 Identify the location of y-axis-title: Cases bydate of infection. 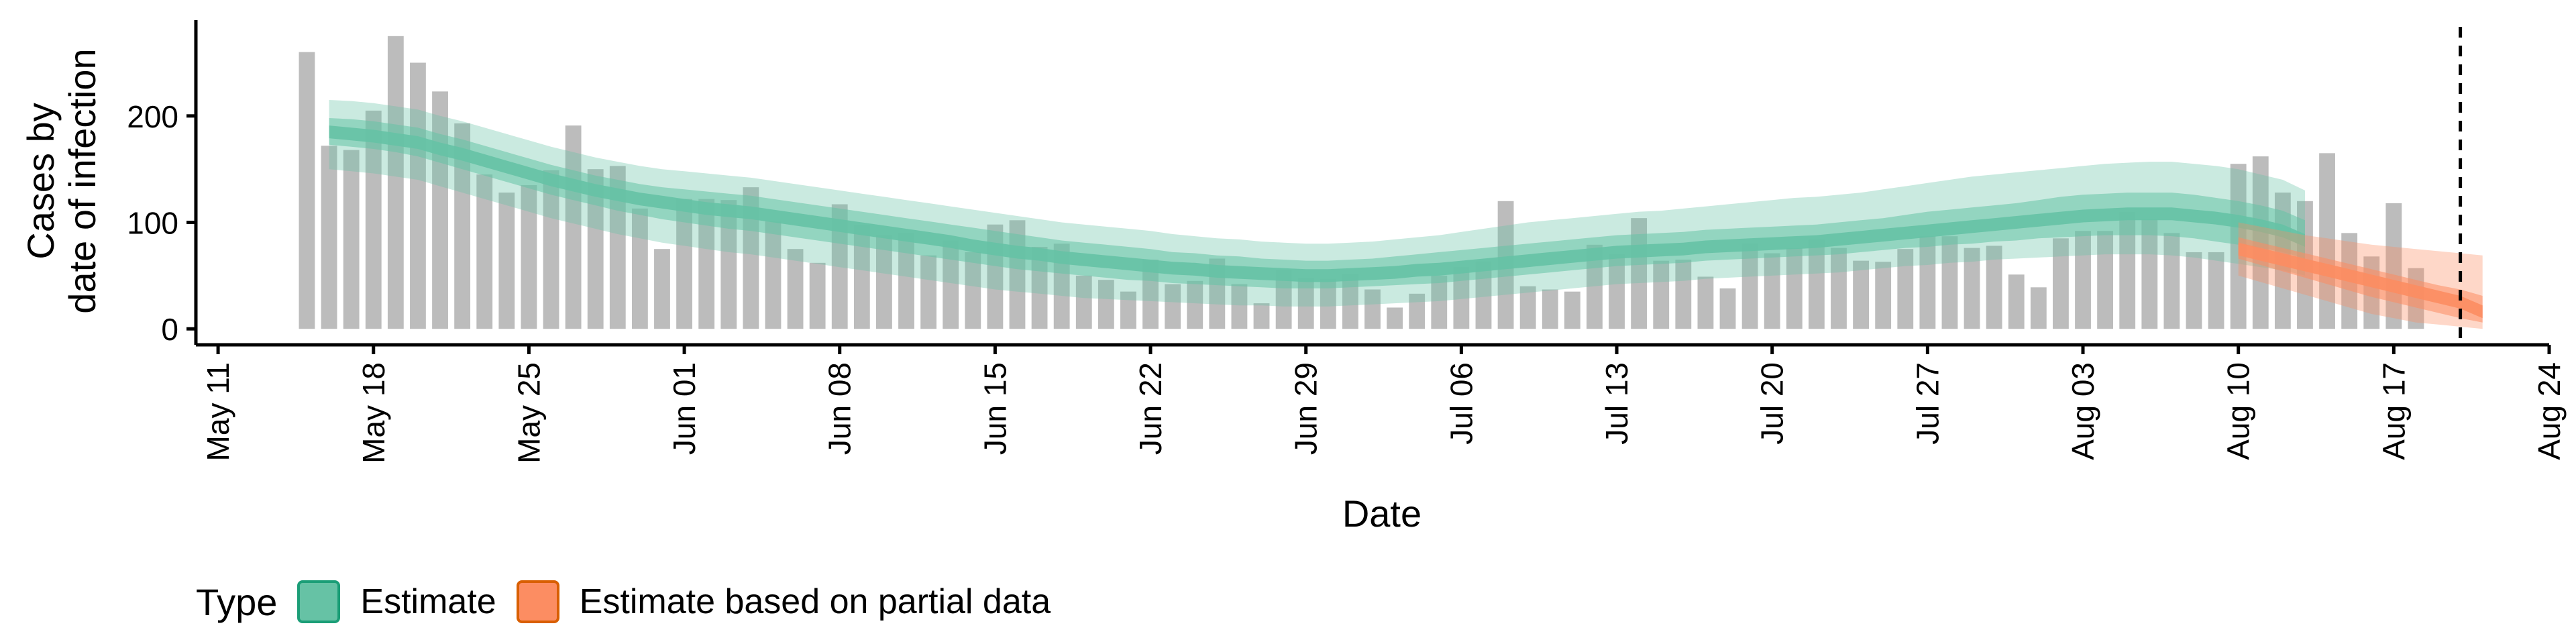
(61, 180).